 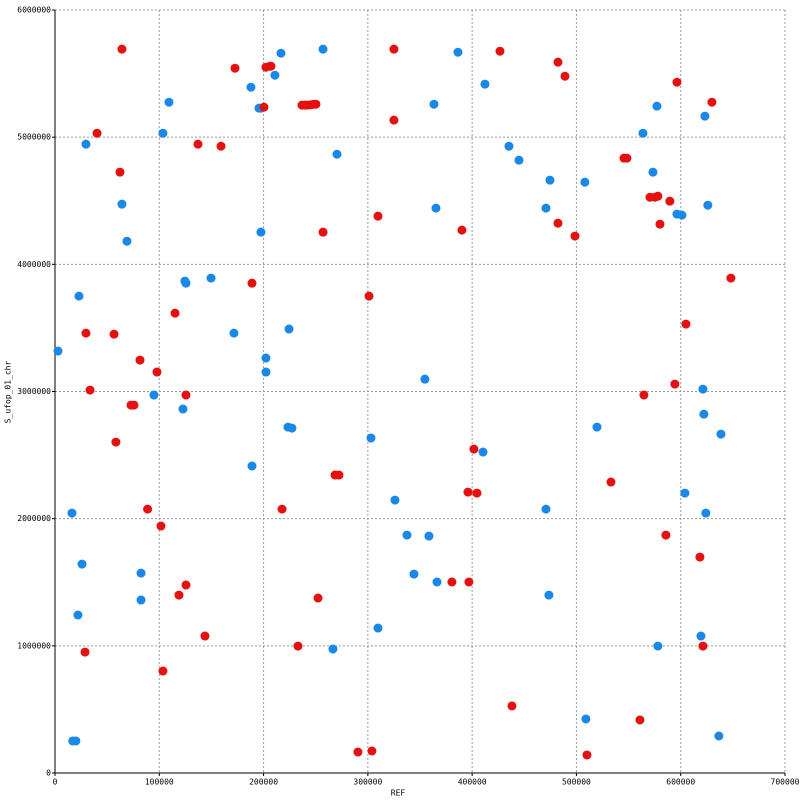 I want to click on x-tick-label: 400000, so click(x=472, y=782).